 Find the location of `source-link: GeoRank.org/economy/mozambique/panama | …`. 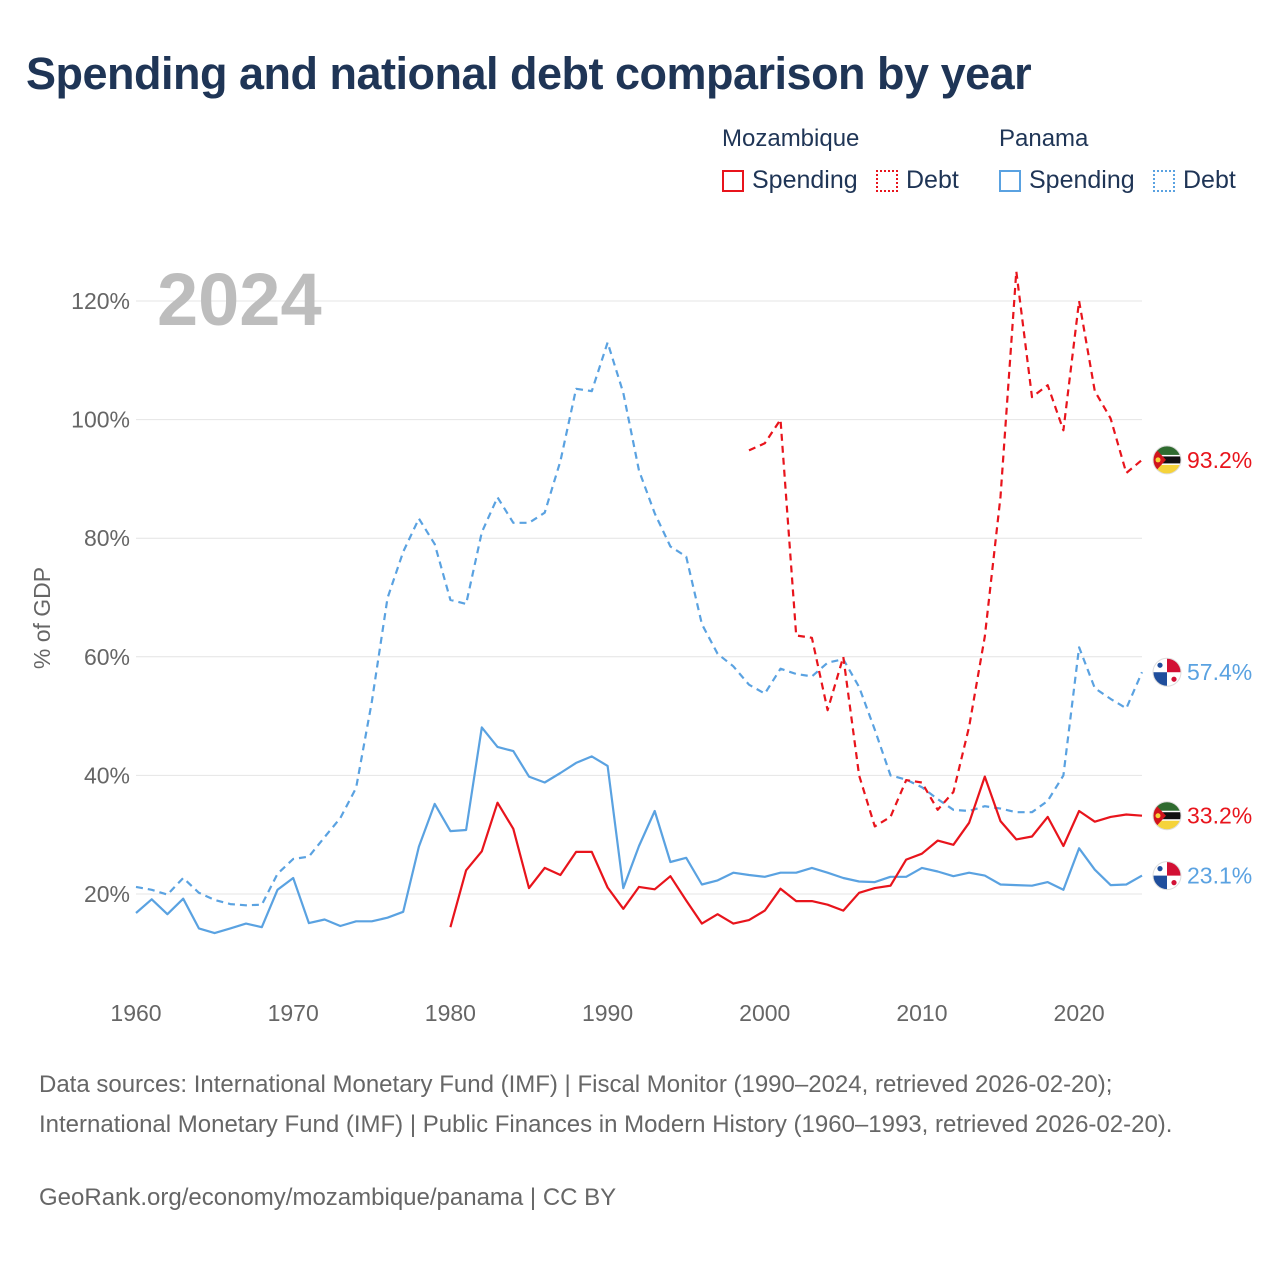

source-link: GeoRank.org/economy/mozambique/panama | … is located at coordinates (328, 1197).